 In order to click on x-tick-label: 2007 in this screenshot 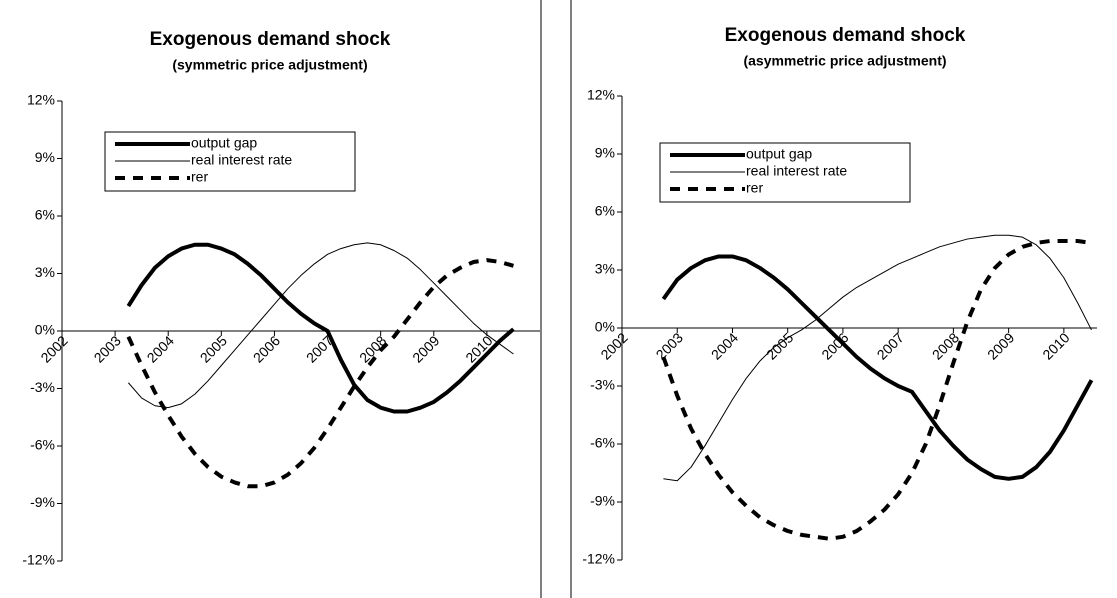, I will do `click(890, 345)`.